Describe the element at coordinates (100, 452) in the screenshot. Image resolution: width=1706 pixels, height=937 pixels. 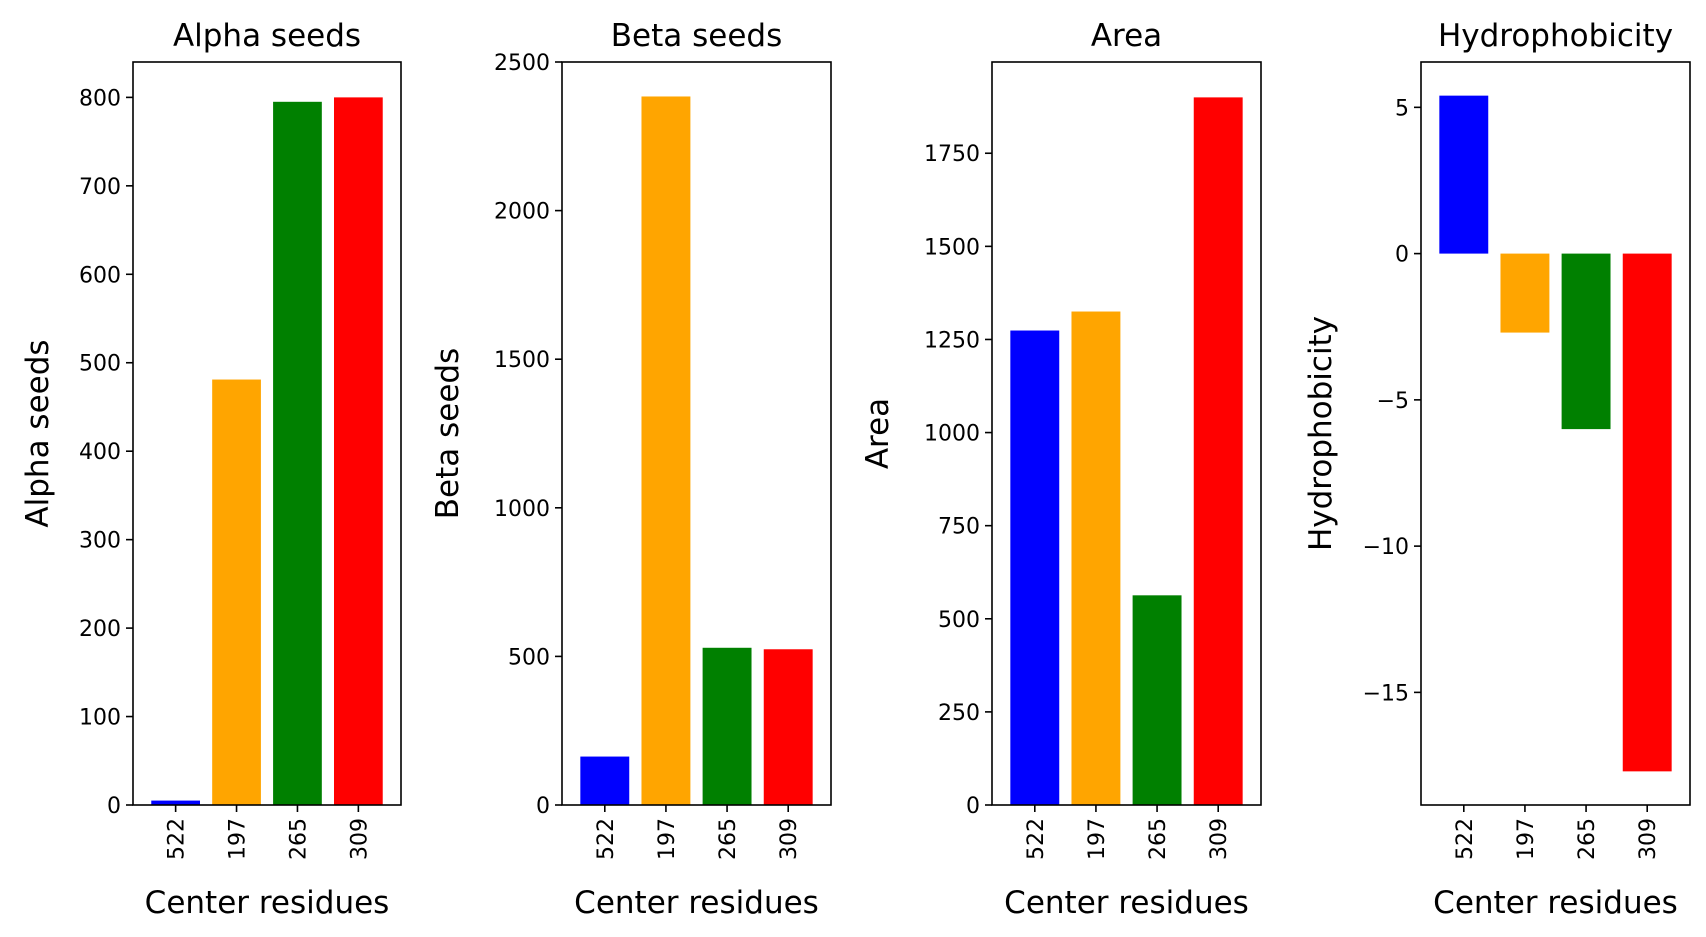
I see `y-tick-label: 400` at that location.